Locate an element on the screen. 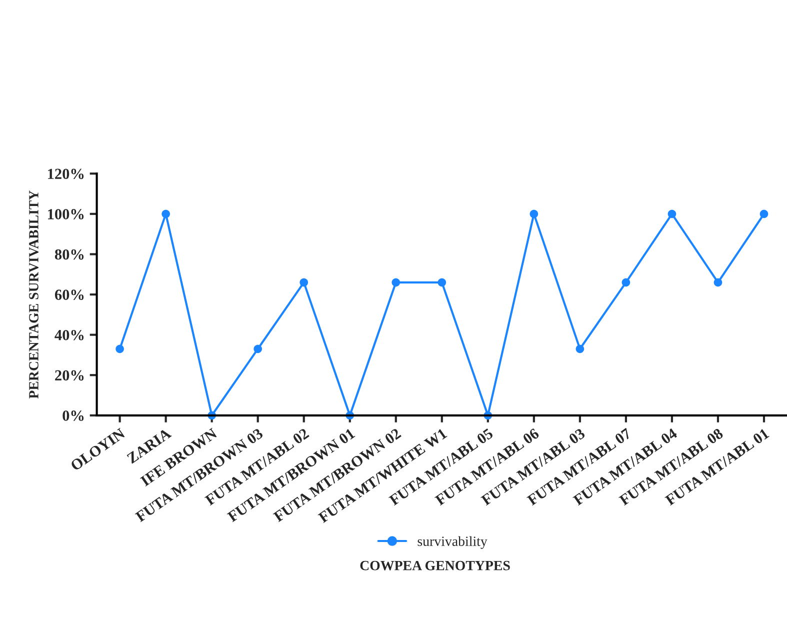 The image size is (787, 620). y-tick-label: 20% is located at coordinates (69, 375).